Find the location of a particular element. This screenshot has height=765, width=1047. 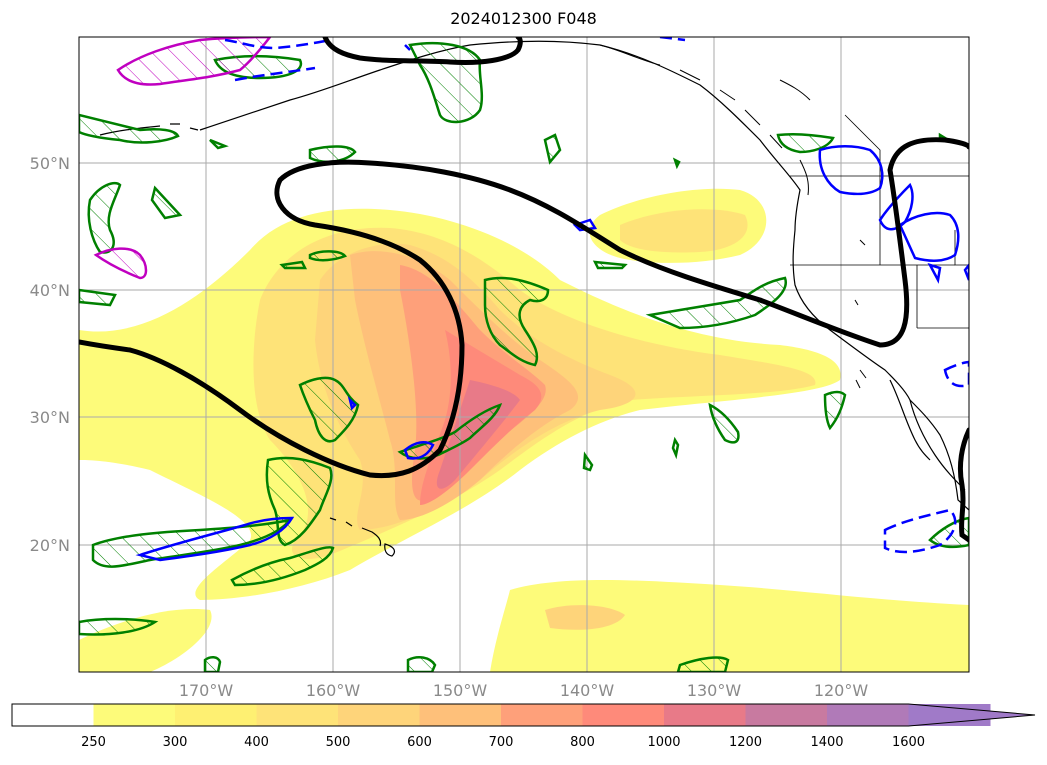

lon-label-150w: 150°W is located at coordinates (460, 690).